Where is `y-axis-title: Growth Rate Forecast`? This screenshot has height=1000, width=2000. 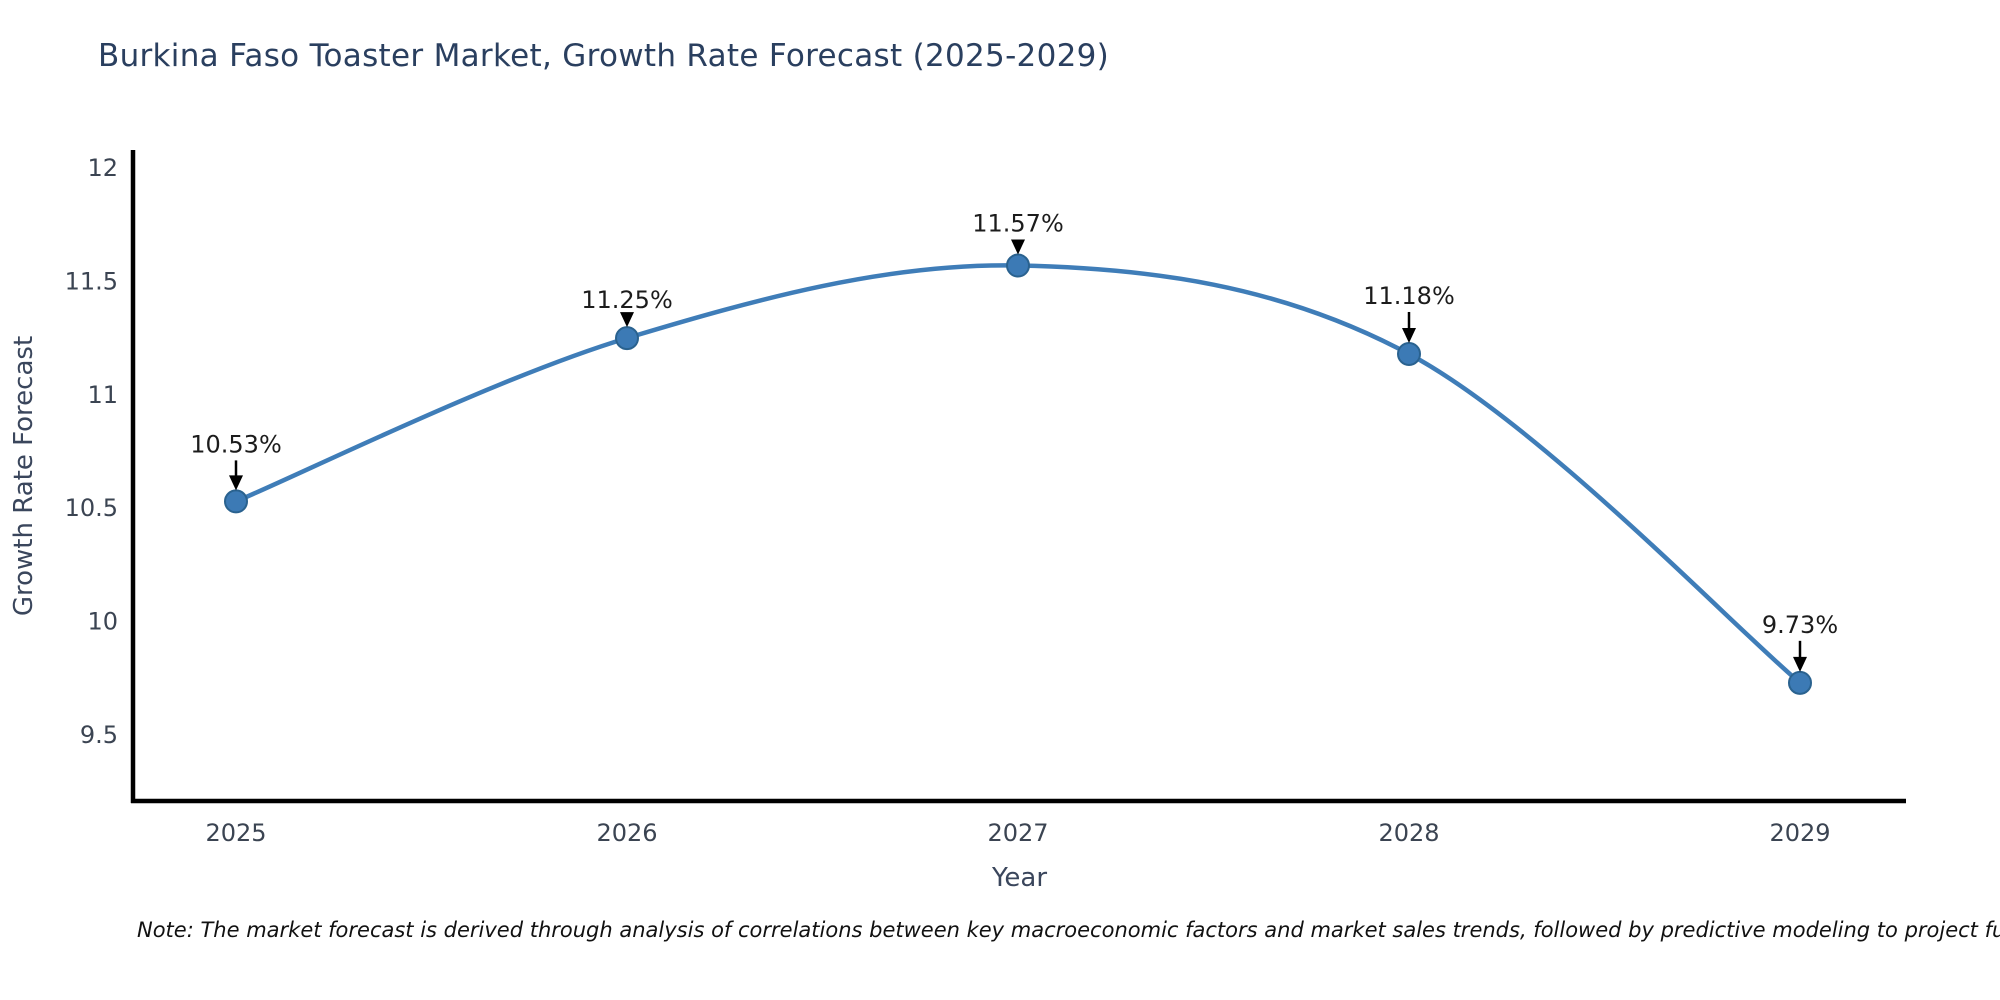 y-axis-title: Growth Rate Forecast is located at coordinates (24, 476).